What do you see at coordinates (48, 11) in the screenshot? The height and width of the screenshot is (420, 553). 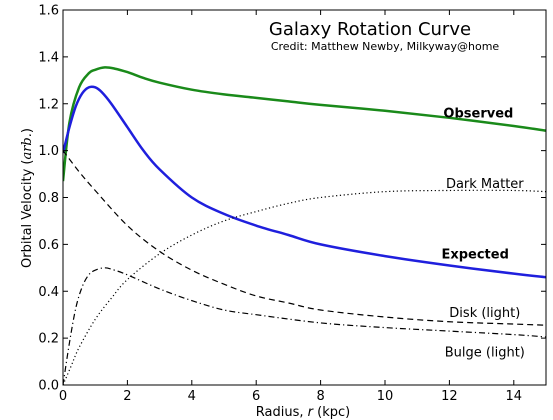 I see `y-tick-label: 1.6` at bounding box center [48, 11].